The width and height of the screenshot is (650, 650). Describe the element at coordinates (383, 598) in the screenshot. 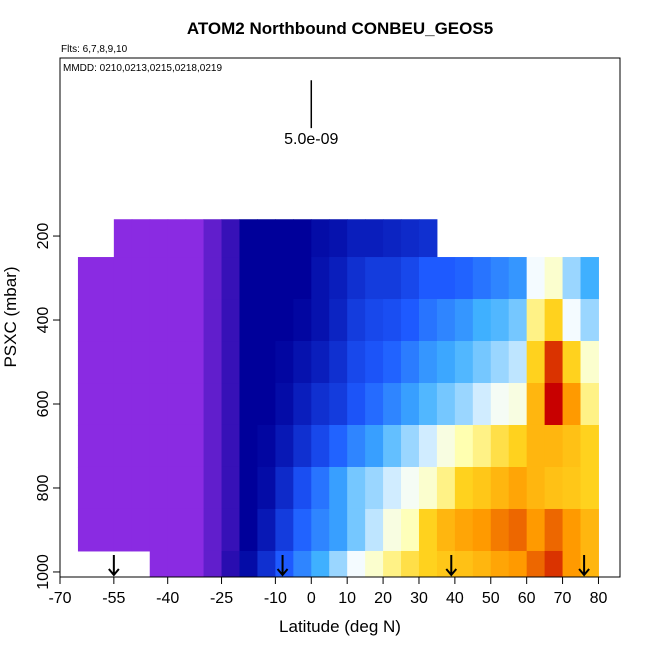

I see `x-tick-label: 20` at that location.